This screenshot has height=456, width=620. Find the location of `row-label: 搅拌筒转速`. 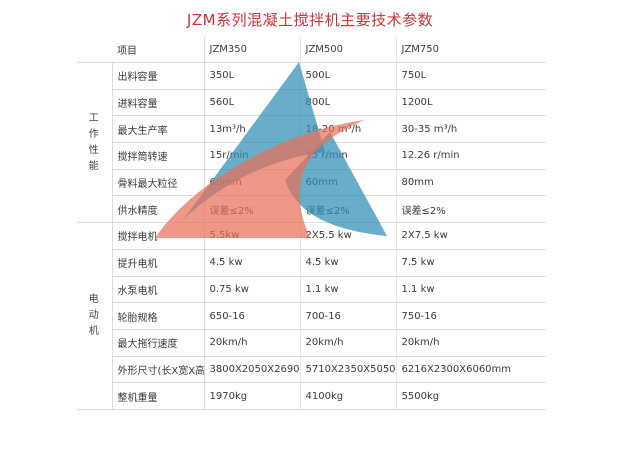

row-label: 搅拌筒转速 is located at coordinates (158, 156).